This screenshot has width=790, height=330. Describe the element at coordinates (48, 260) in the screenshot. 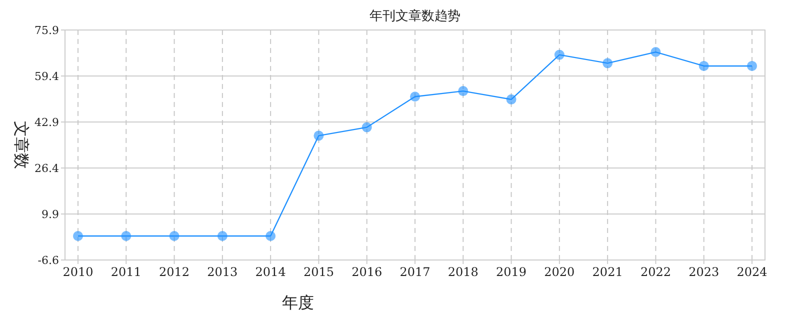

I see `y-tick-label: -6.6` at that location.